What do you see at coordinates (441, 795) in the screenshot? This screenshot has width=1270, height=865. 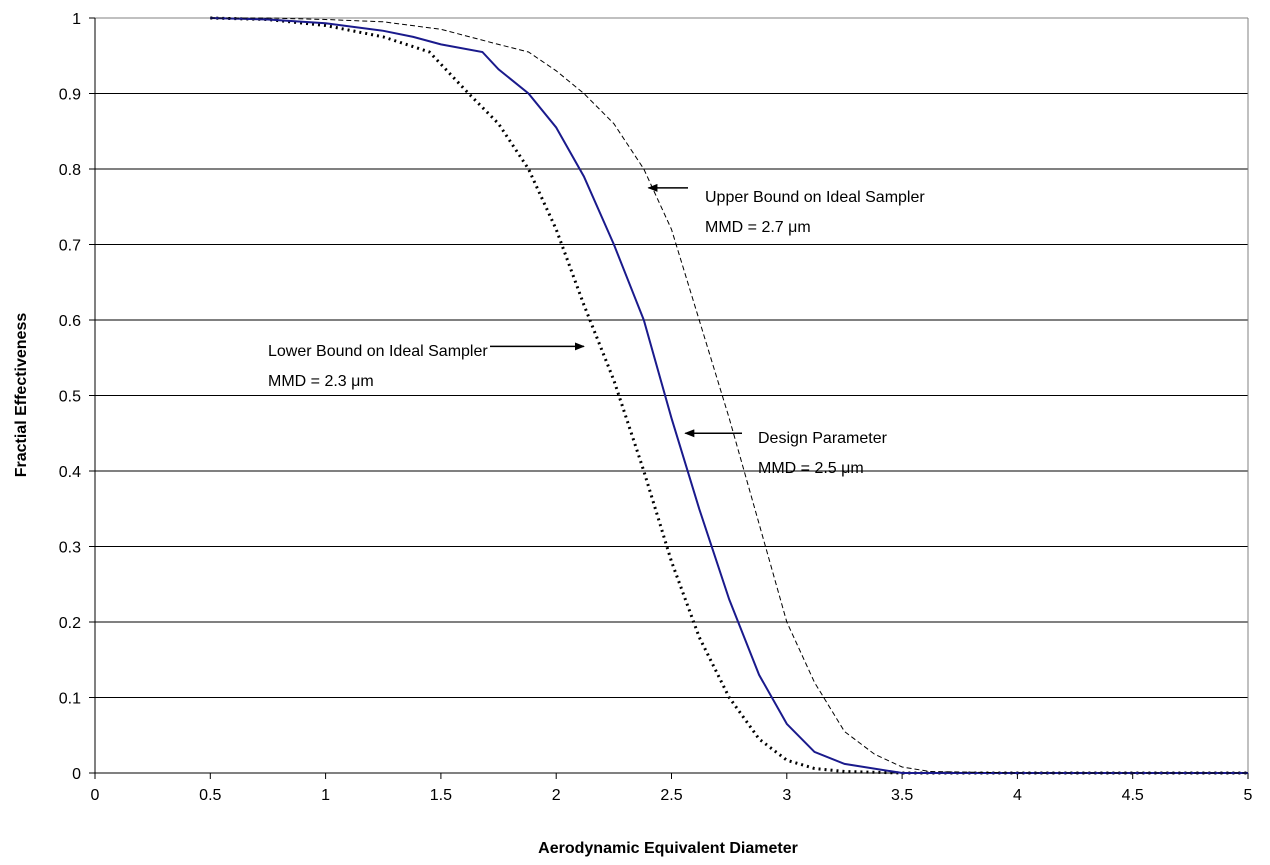 I see `x-tick-label: 1.5` at bounding box center [441, 795].